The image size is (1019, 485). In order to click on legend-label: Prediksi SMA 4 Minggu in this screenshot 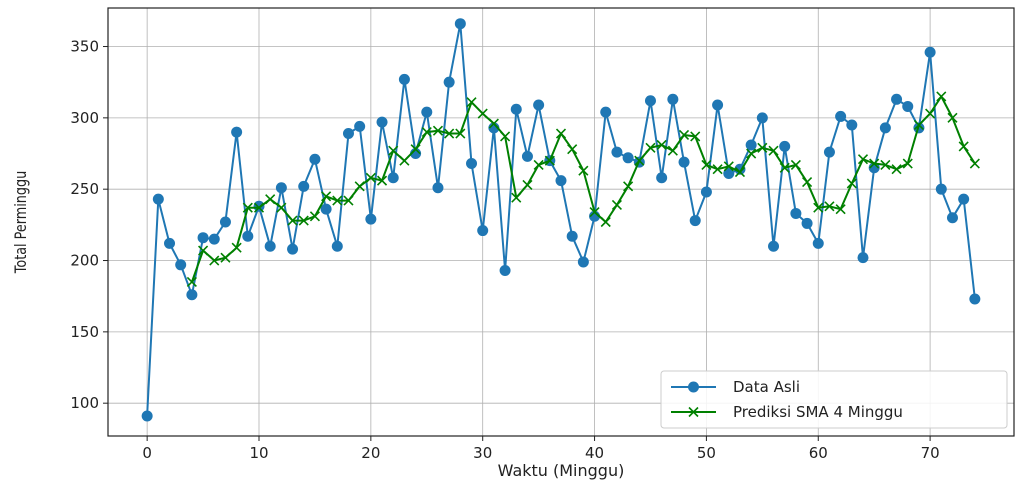, I will do `click(818, 412)`.